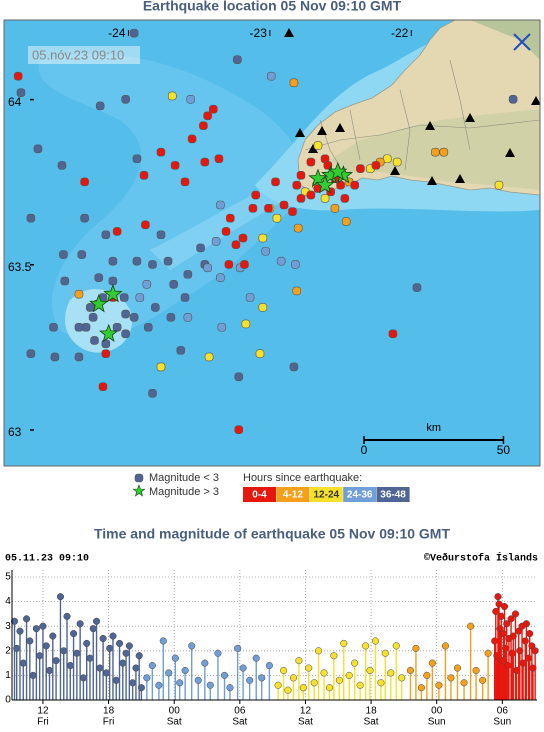 This screenshot has width=544, height=732. What do you see at coordinates (400, 33) in the screenshot?
I see `lon-tick-label: -22` at bounding box center [400, 33].